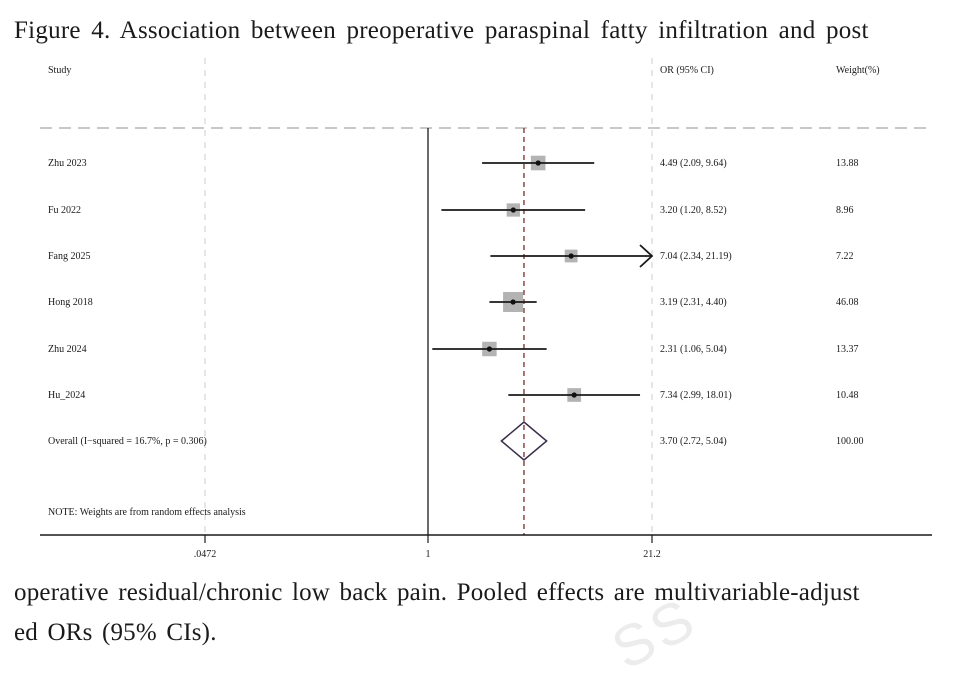 The image size is (968, 683). Describe the element at coordinates (67, 163) in the screenshot. I see `study-label: Zhu 2023` at that location.